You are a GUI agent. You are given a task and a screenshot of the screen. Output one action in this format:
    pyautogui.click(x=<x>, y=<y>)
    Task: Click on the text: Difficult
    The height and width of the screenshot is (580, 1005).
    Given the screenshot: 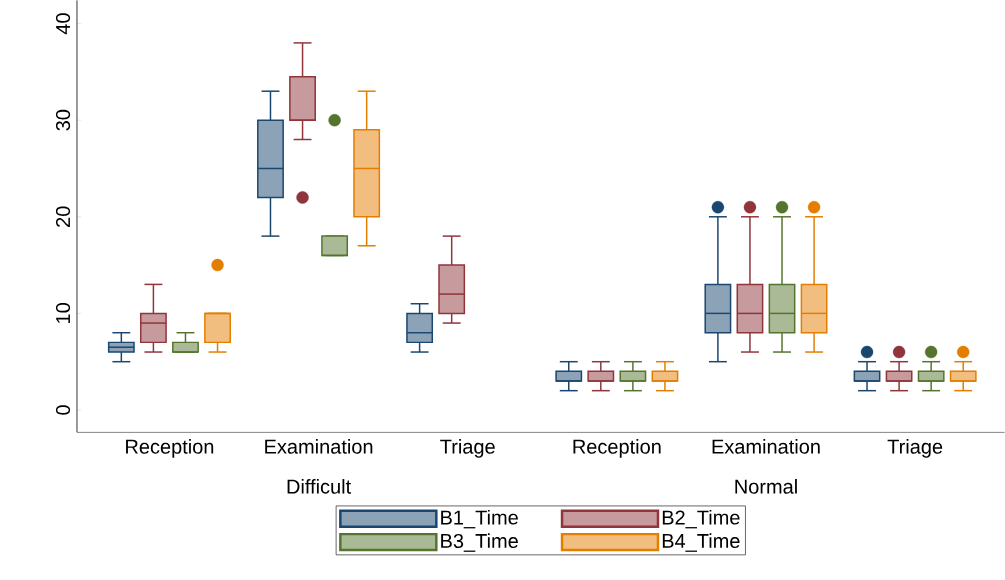 What is the action you would take?
    pyautogui.click(x=319, y=486)
    